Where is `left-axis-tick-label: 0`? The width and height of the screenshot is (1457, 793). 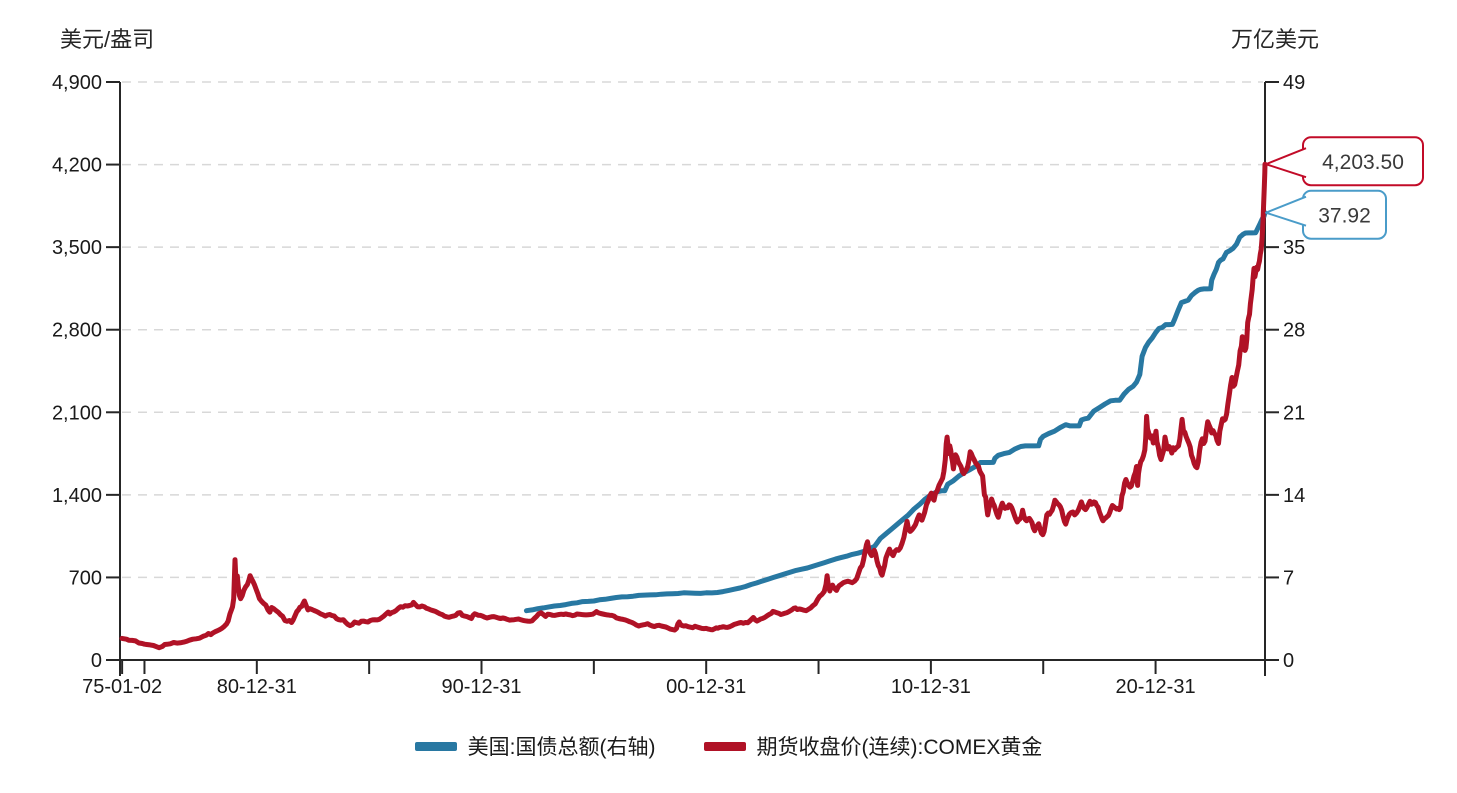 left-axis-tick-label: 0 is located at coordinates (96, 661).